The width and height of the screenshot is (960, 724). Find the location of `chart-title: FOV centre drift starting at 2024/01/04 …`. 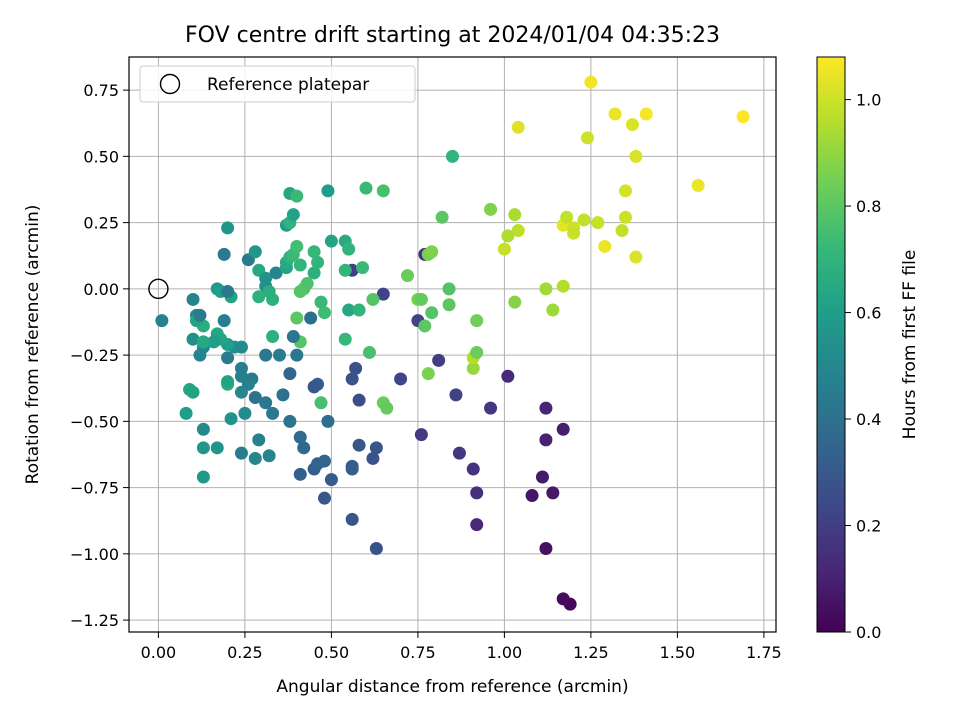

chart-title: FOV centre drift starting at 2024/01/04 … is located at coordinates (452, 35).